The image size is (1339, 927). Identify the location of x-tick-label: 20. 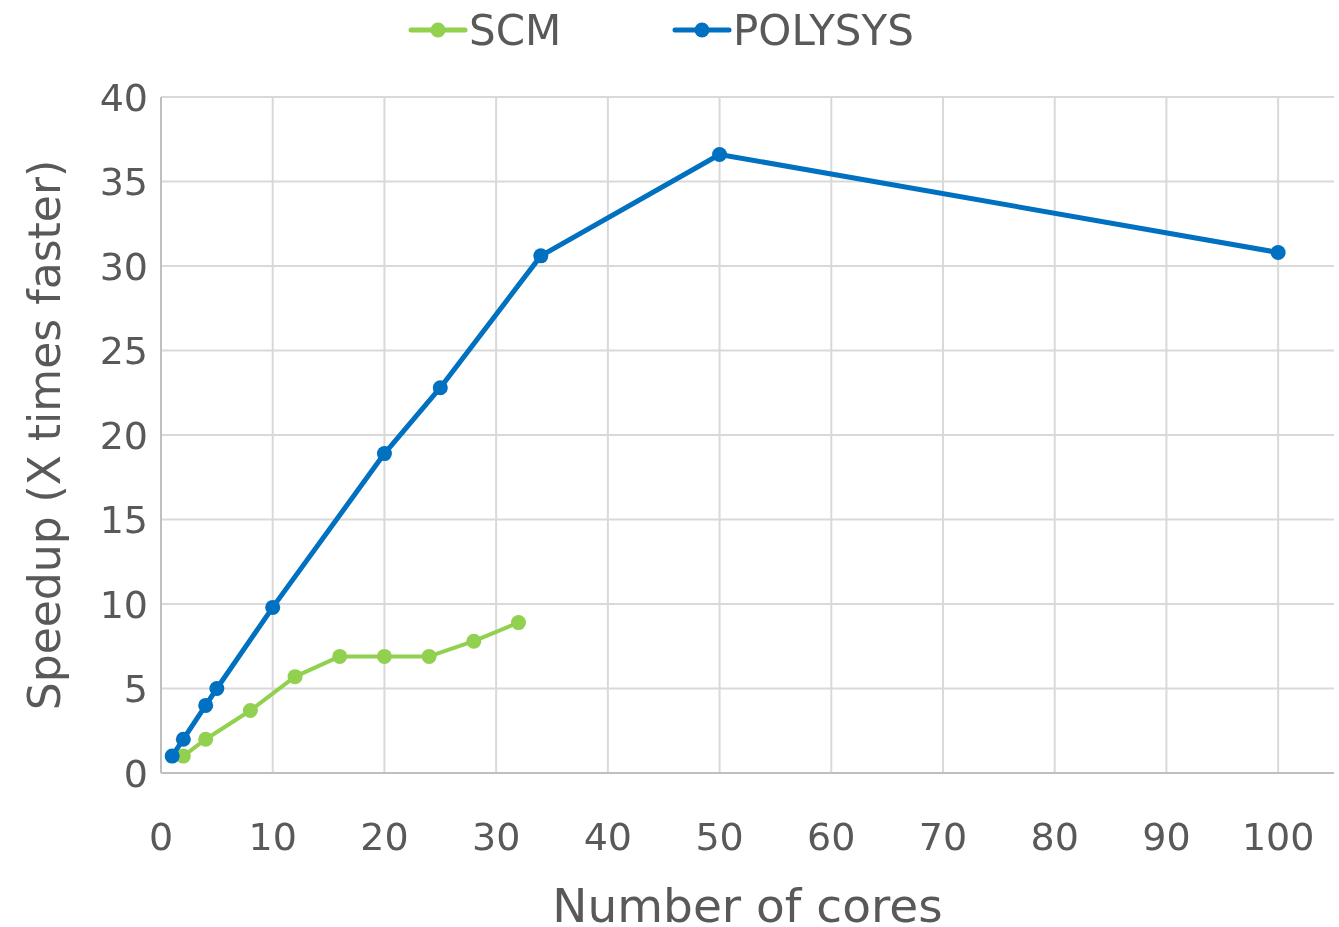
(384, 837).